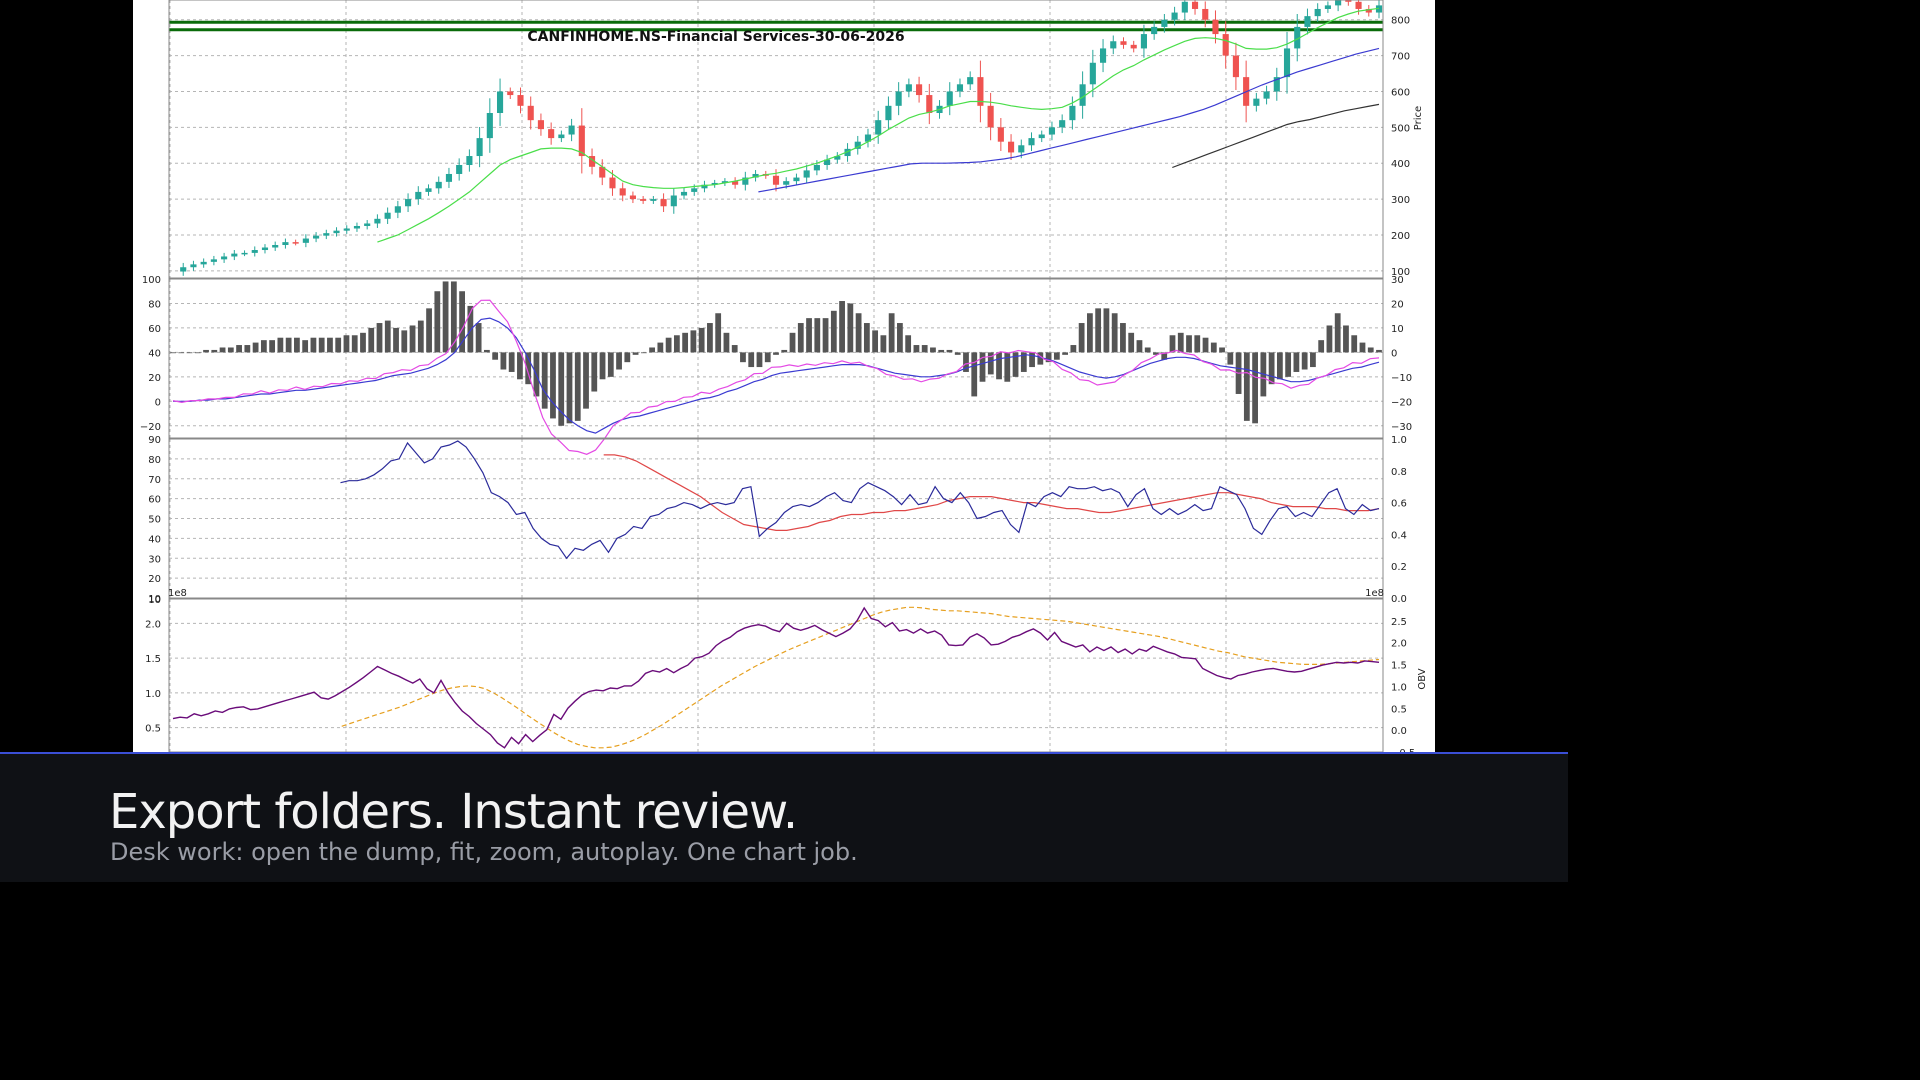 The height and width of the screenshot is (1080, 1920). I want to click on rsi-left-tick-label: 70, so click(154, 480).